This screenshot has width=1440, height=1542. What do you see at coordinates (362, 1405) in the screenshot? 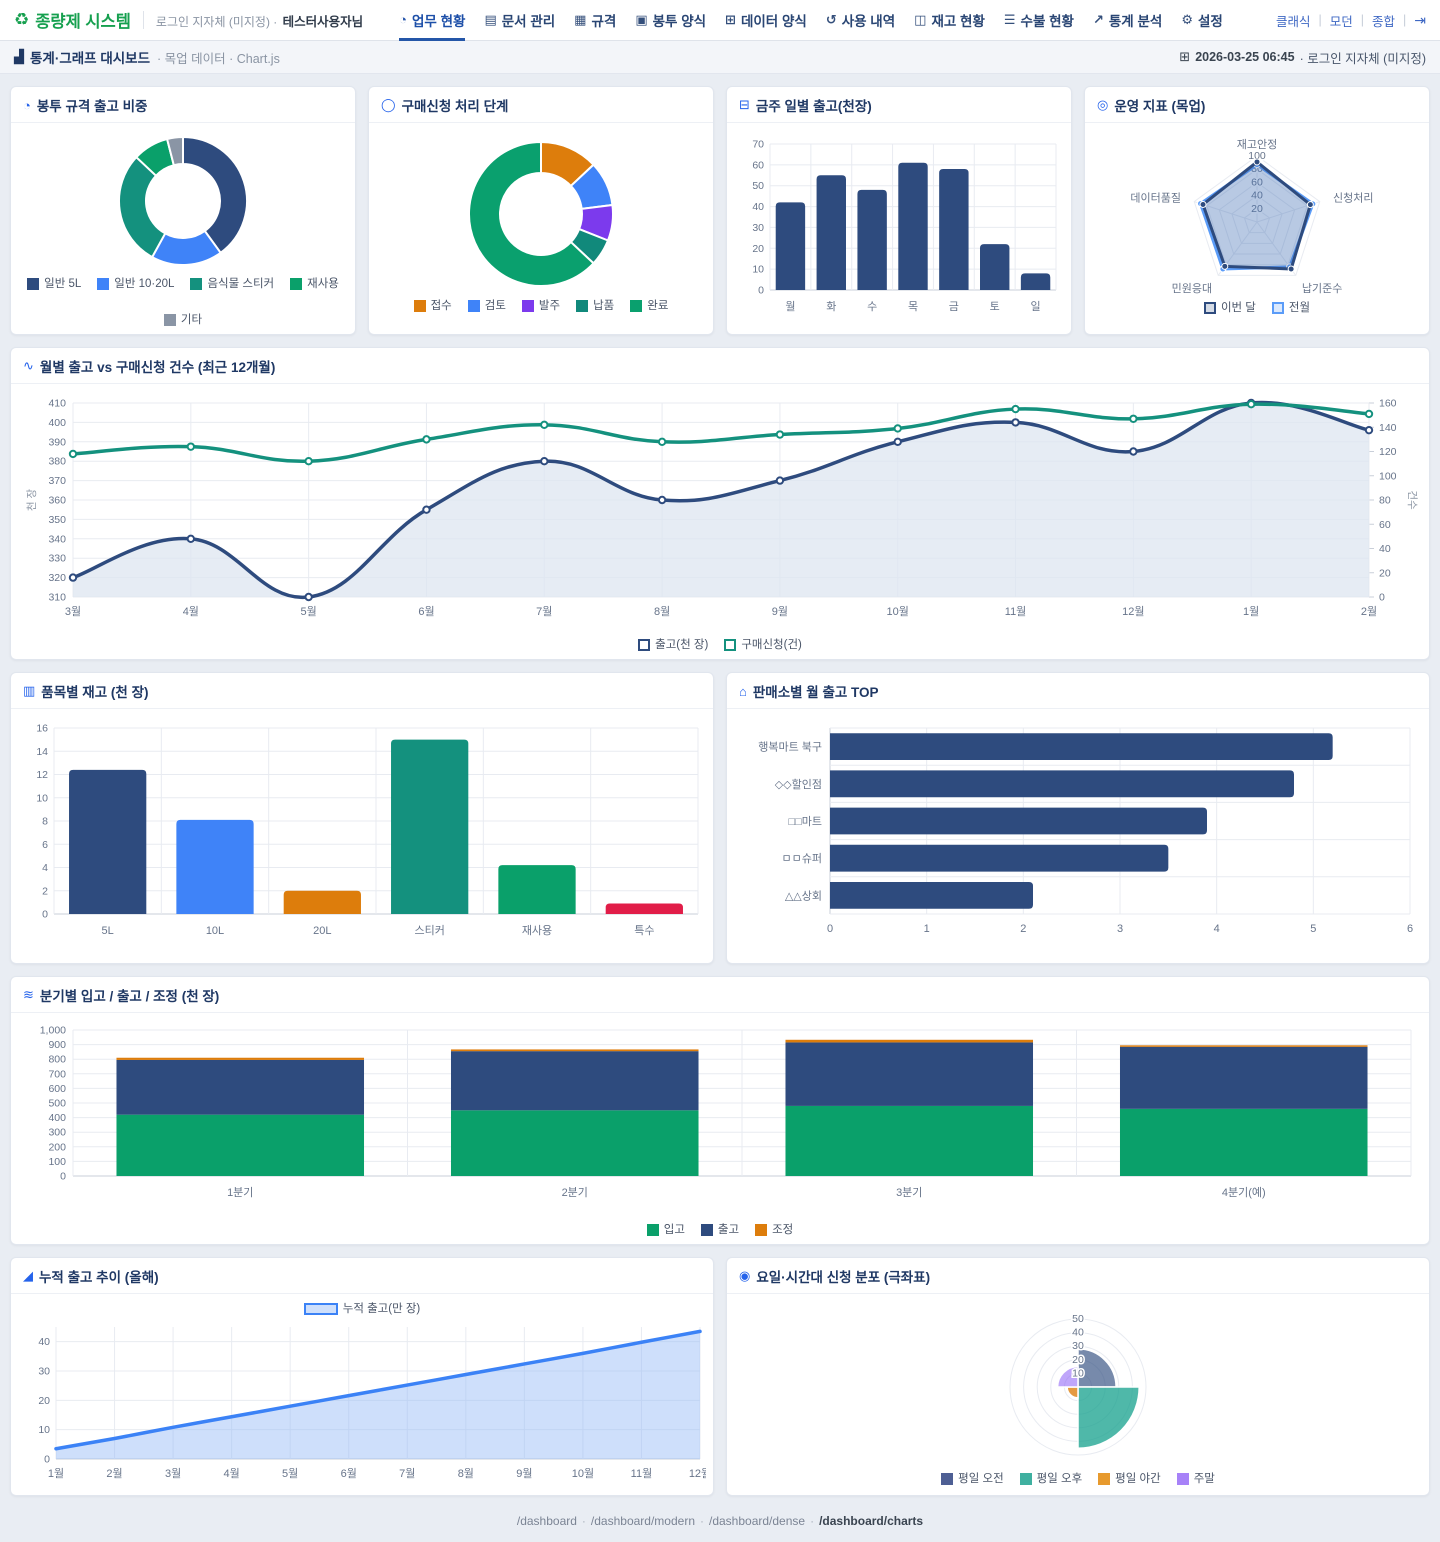
I see `area-chart-cumulative: 0 10 20 30 40 1월 2월 3월 4월 5월 6월 7월 8월 9월 10월 11월 12월` at bounding box center [362, 1405].